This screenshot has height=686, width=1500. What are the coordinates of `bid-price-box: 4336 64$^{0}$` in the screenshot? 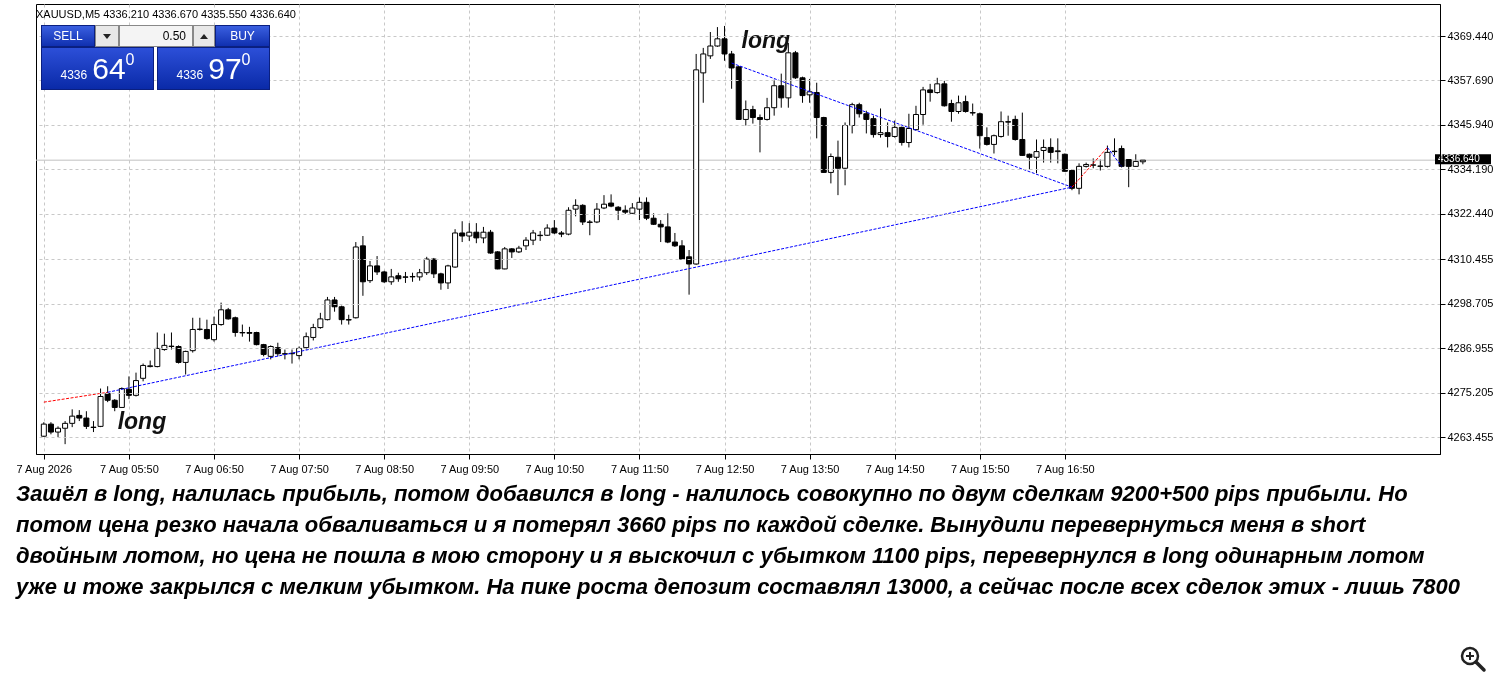 It's located at (97, 68).